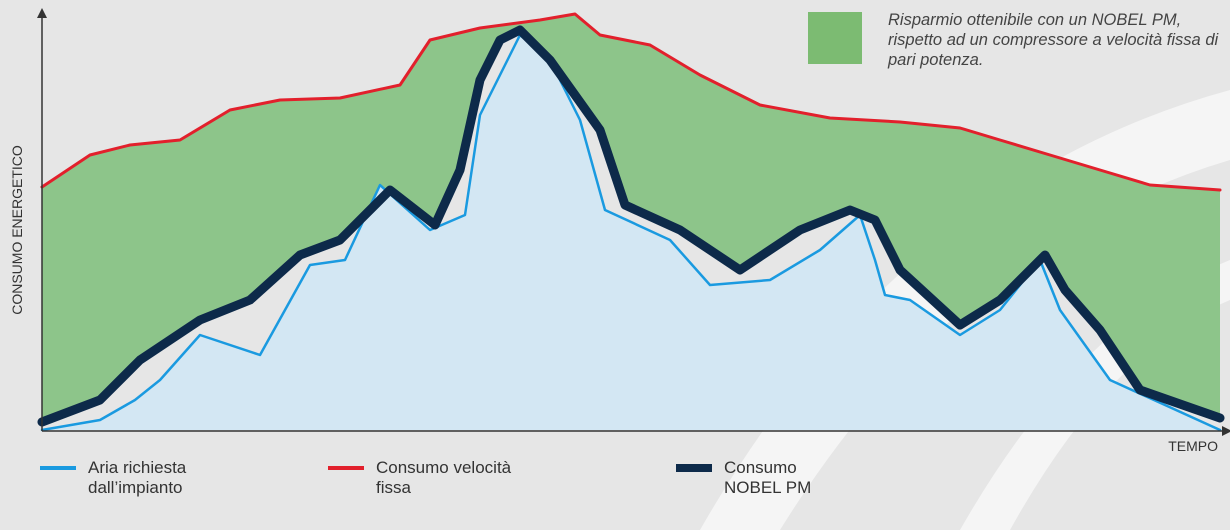 This screenshot has width=1230, height=530. Describe the element at coordinates (17, 230) in the screenshot. I see `y-label: CONSUMO ENERGETICO` at that location.